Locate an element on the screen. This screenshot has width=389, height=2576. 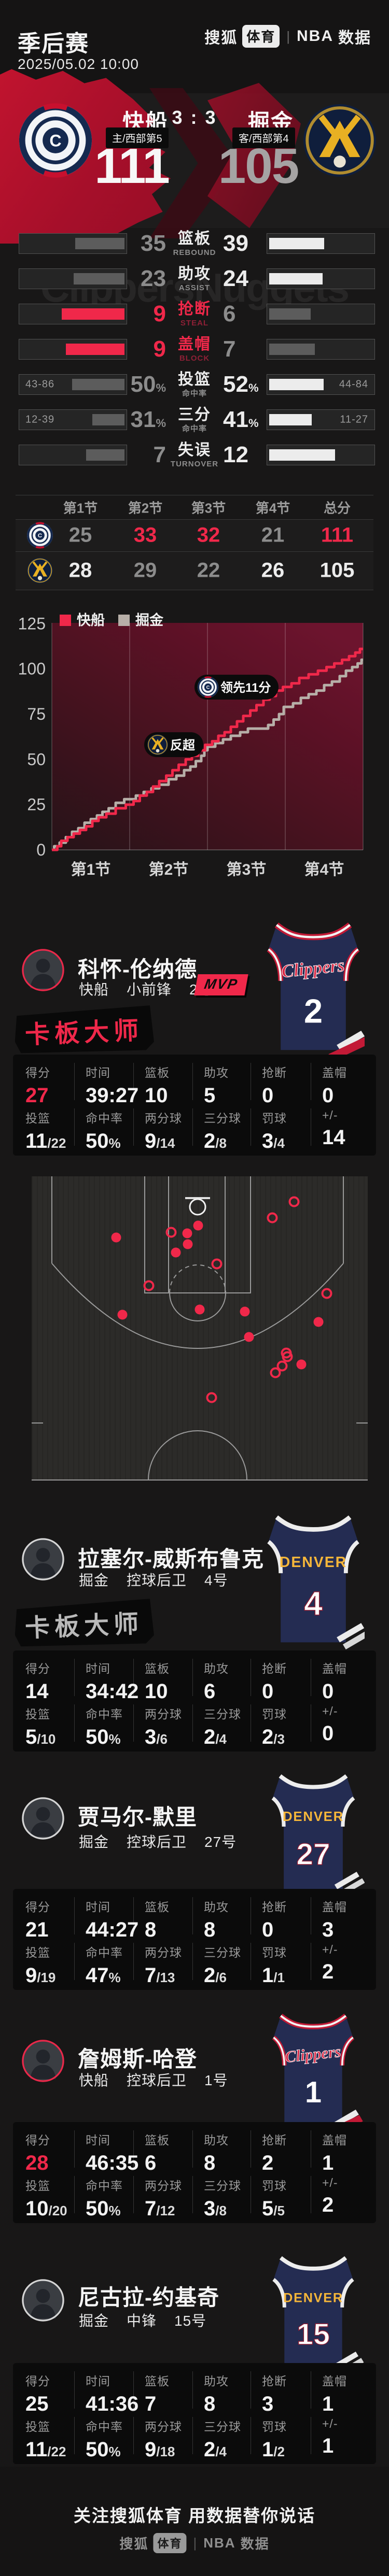
stat-label: 命中率 is located at coordinates (105, 2426).